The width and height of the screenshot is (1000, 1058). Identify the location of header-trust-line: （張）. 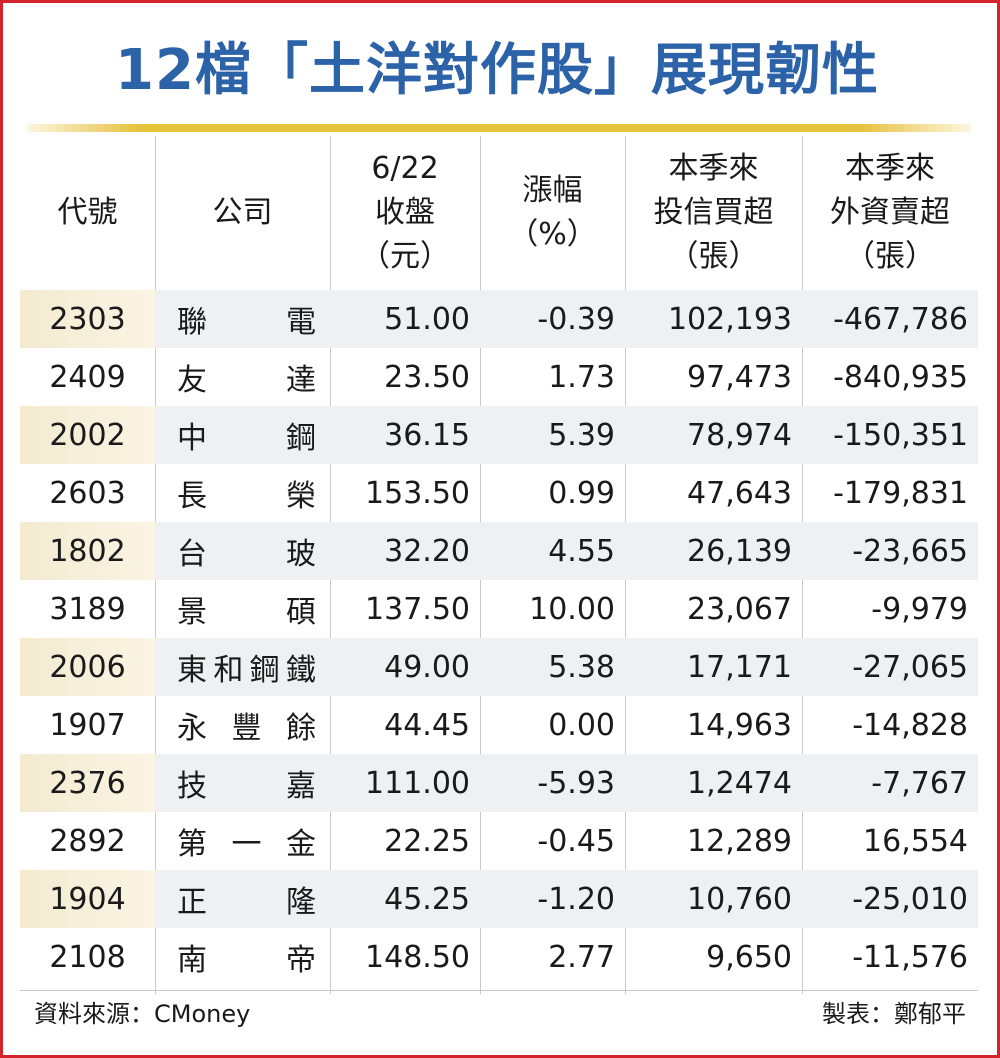
(713, 256).